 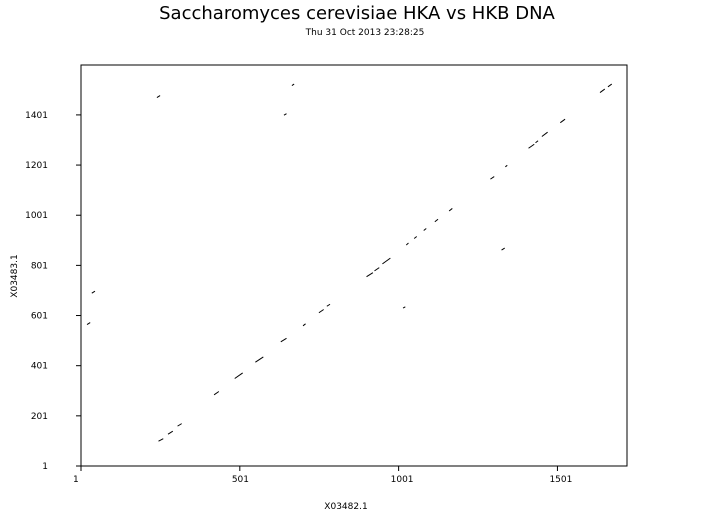 I want to click on y-tick-label: 201, so click(x=39, y=417).